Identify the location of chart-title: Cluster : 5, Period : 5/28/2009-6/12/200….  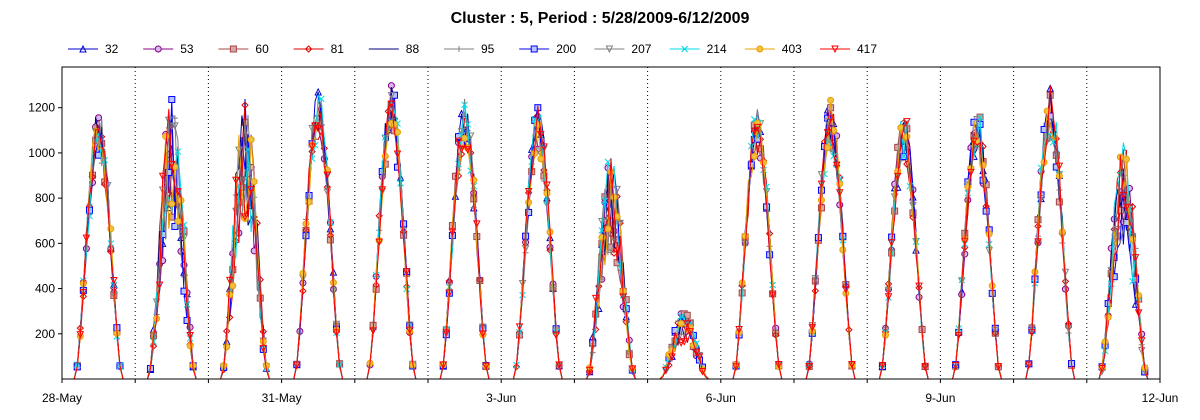
(600, 18).